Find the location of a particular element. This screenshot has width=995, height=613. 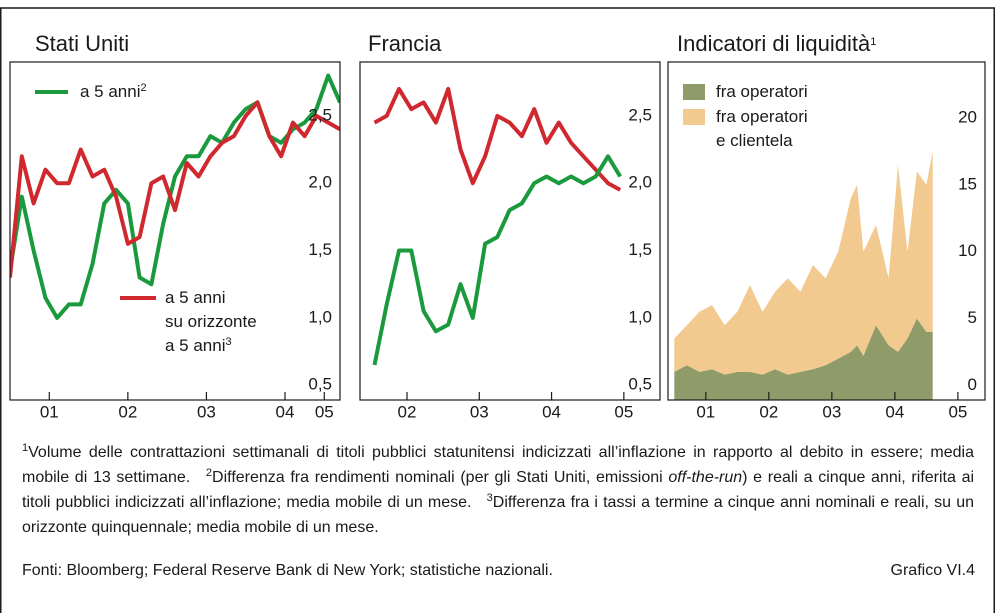

legend-label: fra operatori is located at coordinates (762, 91).